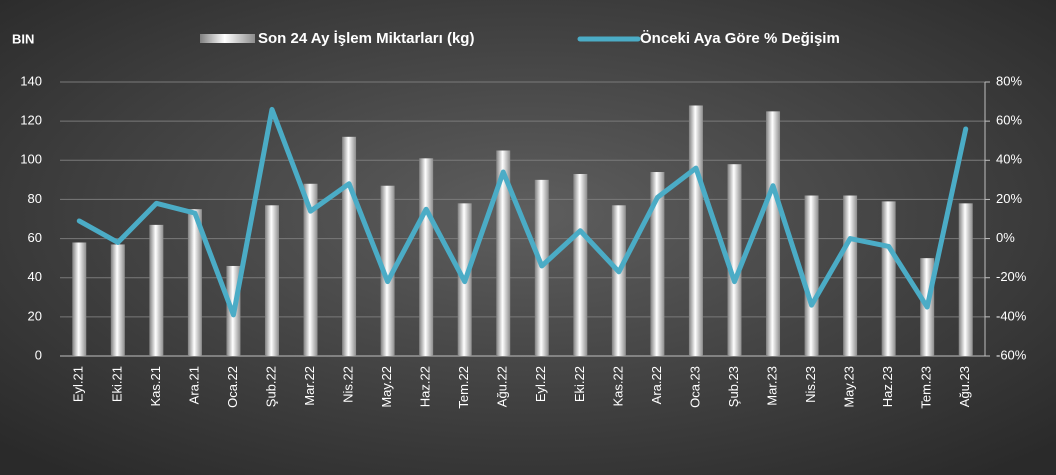 The width and height of the screenshot is (1056, 475). I want to click on x-tick-label: Tem.23, so click(926, 387).